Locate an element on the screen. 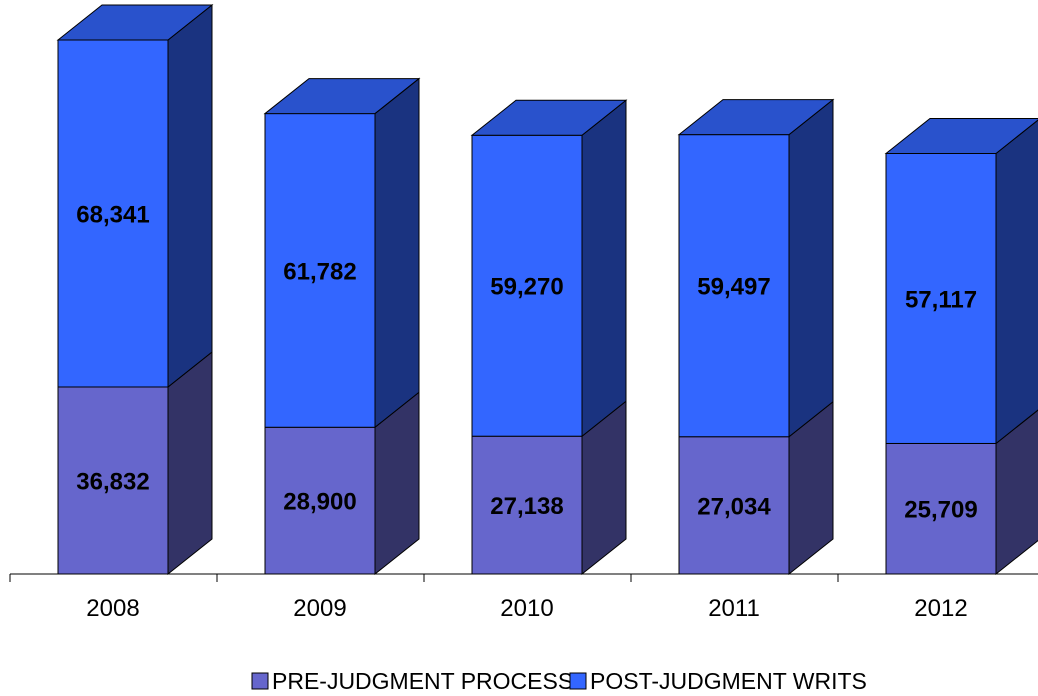 This screenshot has width=1038, height=696. data-label: 57,117 is located at coordinates (941, 299).